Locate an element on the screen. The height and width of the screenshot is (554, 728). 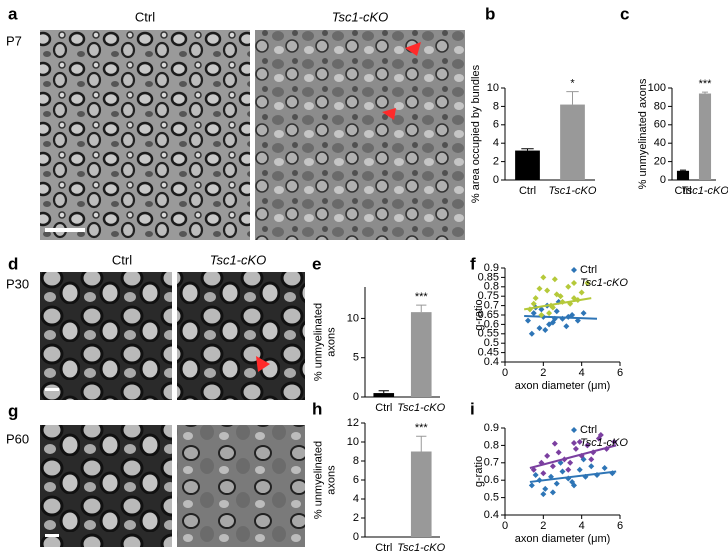
stage-label: P7 is located at coordinates (14, 40).